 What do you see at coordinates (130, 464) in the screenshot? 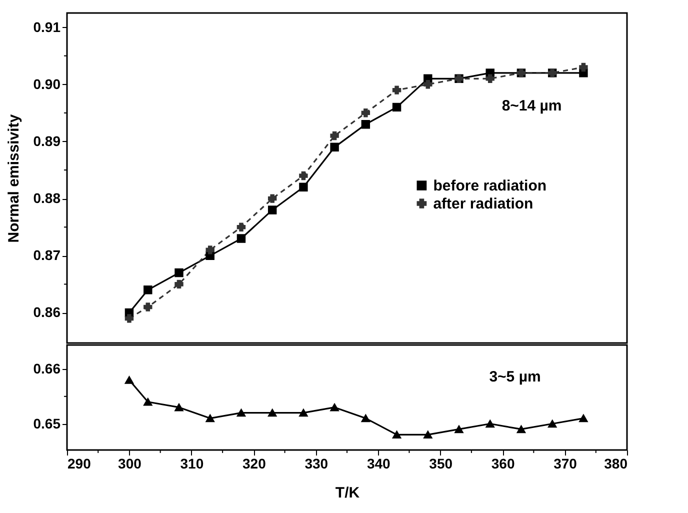
I see `x-tick-label: 300` at bounding box center [130, 464].